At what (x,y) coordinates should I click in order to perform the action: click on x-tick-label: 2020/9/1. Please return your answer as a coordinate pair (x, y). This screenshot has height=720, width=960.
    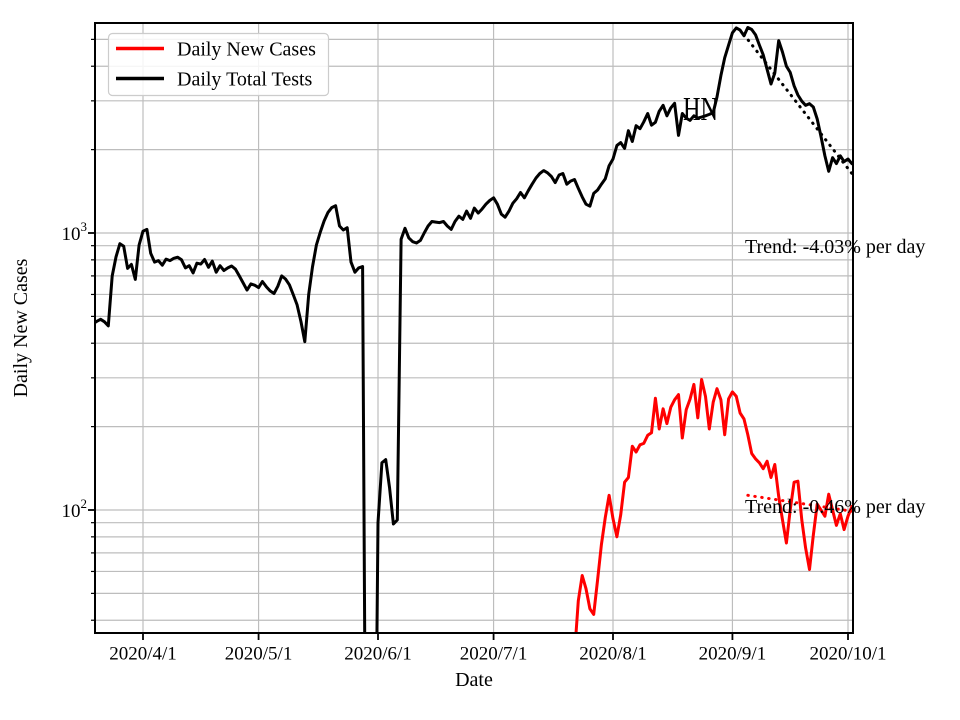
    Looking at the image, I should click on (733, 654).